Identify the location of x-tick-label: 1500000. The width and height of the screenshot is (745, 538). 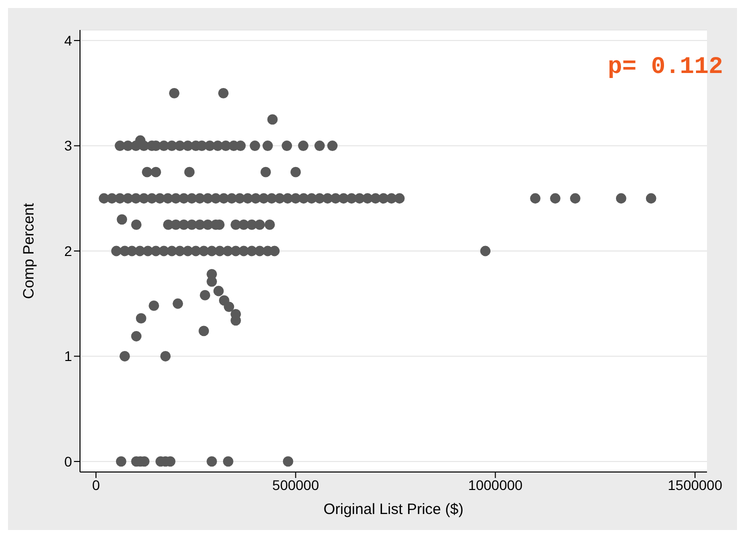
(695, 484).